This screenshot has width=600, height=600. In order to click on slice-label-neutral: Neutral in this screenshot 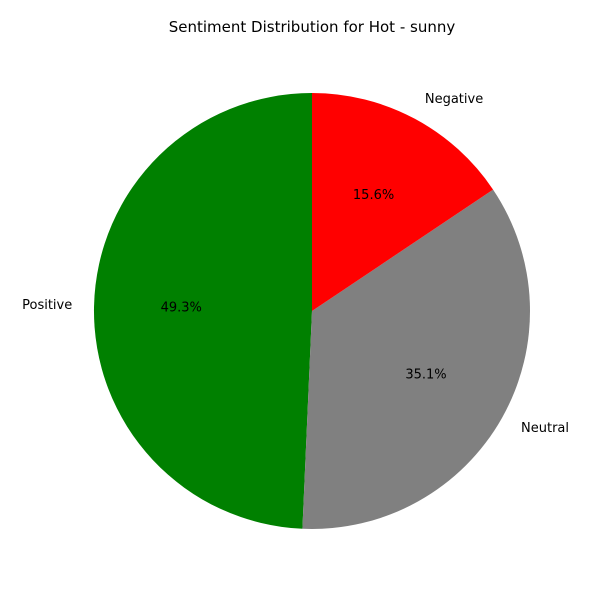, I will do `click(545, 428)`.